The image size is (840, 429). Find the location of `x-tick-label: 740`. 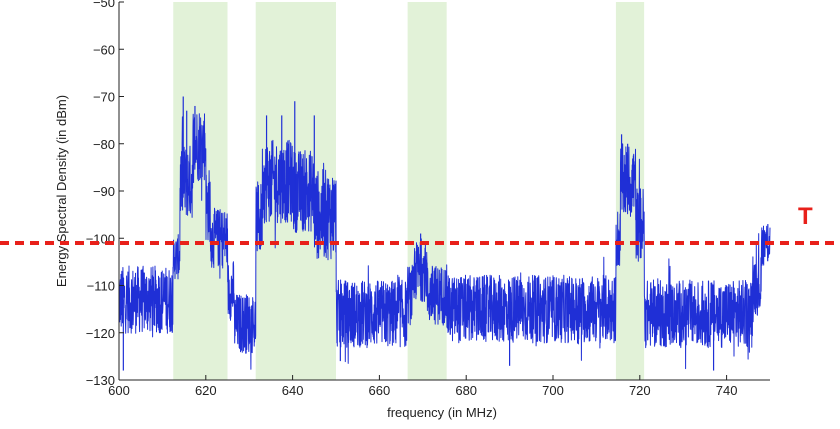

x-tick-label: 740 is located at coordinates (727, 390).